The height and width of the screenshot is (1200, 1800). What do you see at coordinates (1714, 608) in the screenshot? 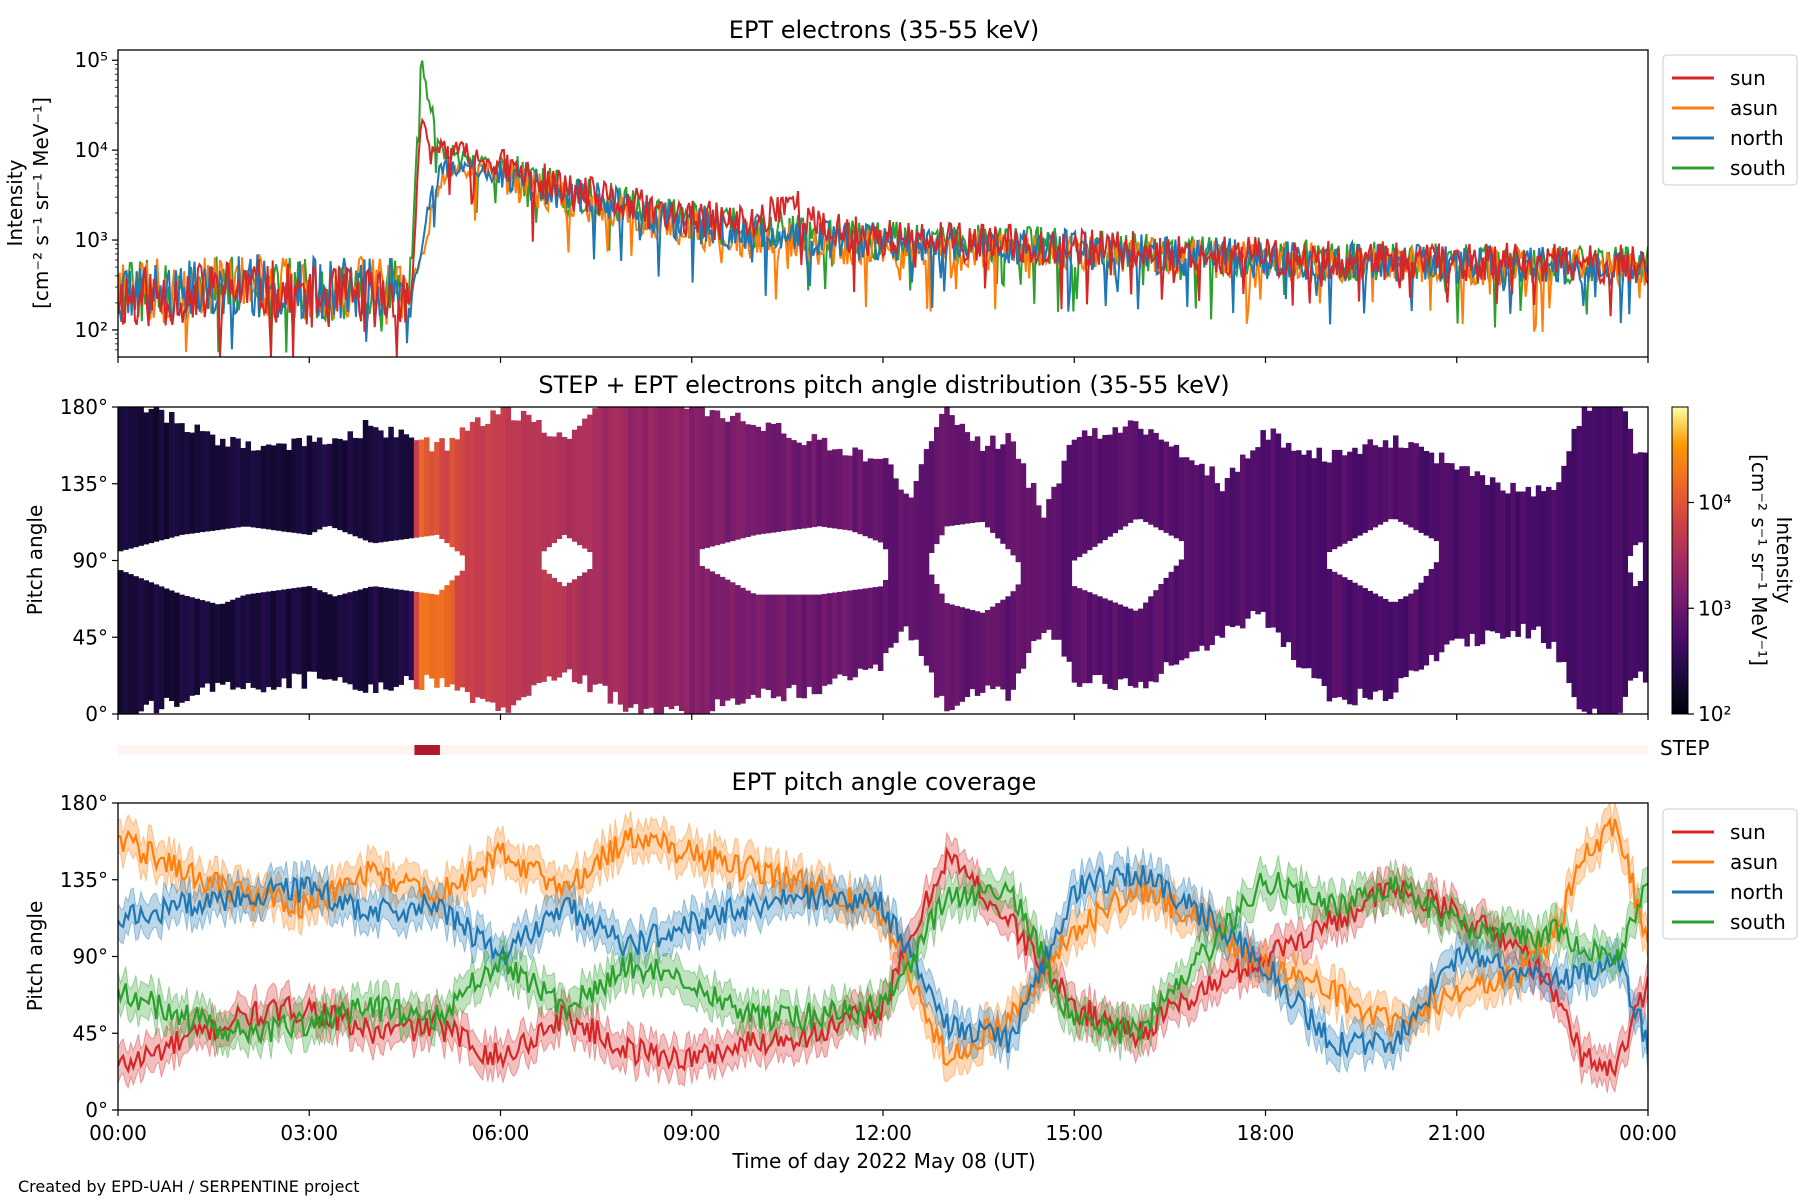
I see `colorbar-tick-label: 10³` at bounding box center [1714, 608].